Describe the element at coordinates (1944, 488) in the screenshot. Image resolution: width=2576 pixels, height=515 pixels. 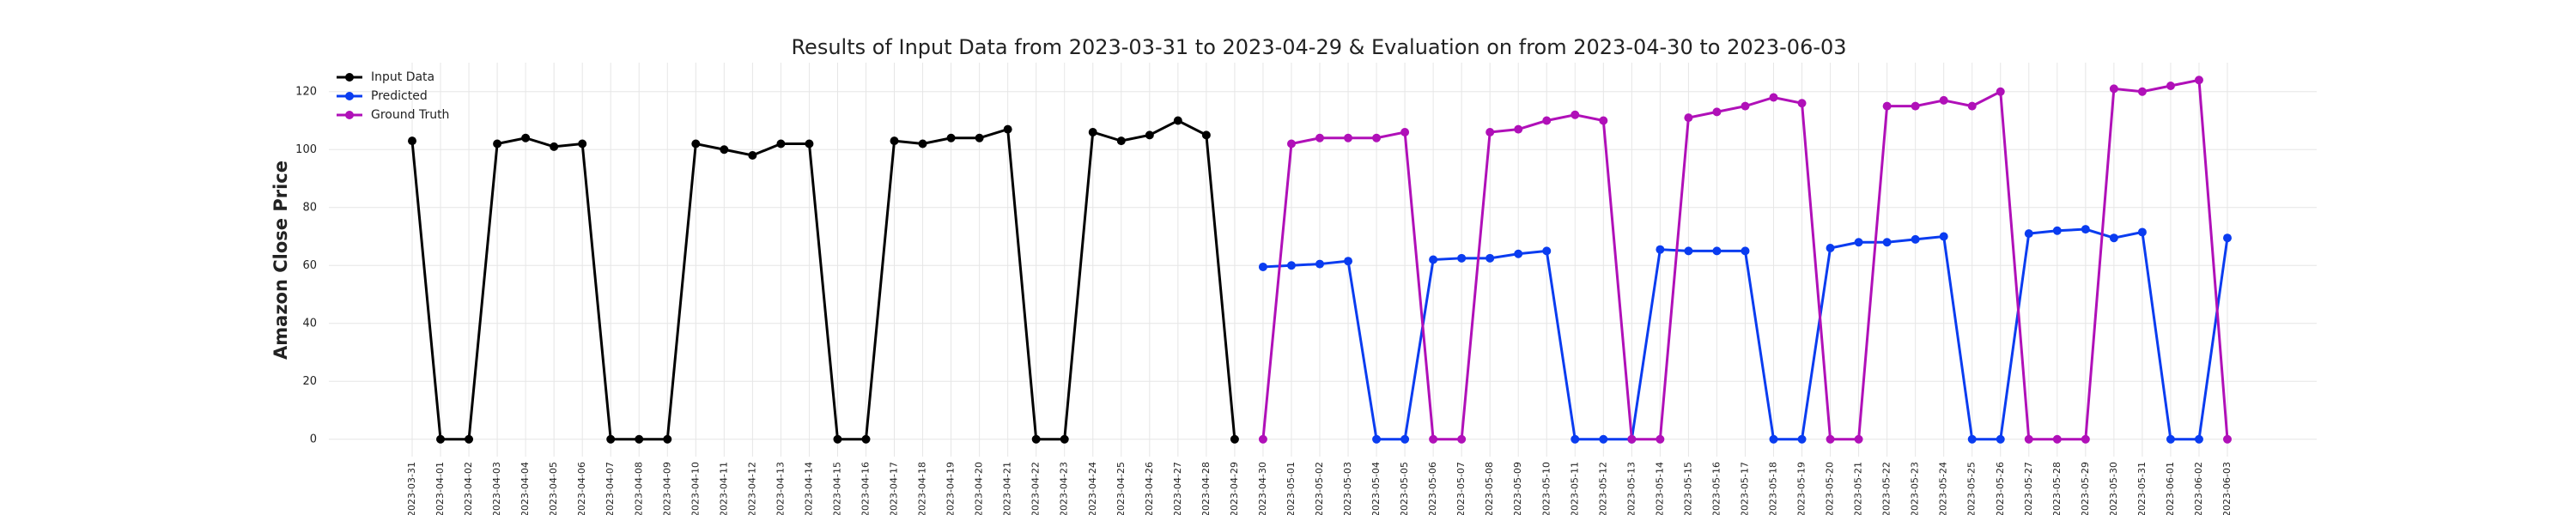
I see `x-tick-label: 2023-05-24` at that location.